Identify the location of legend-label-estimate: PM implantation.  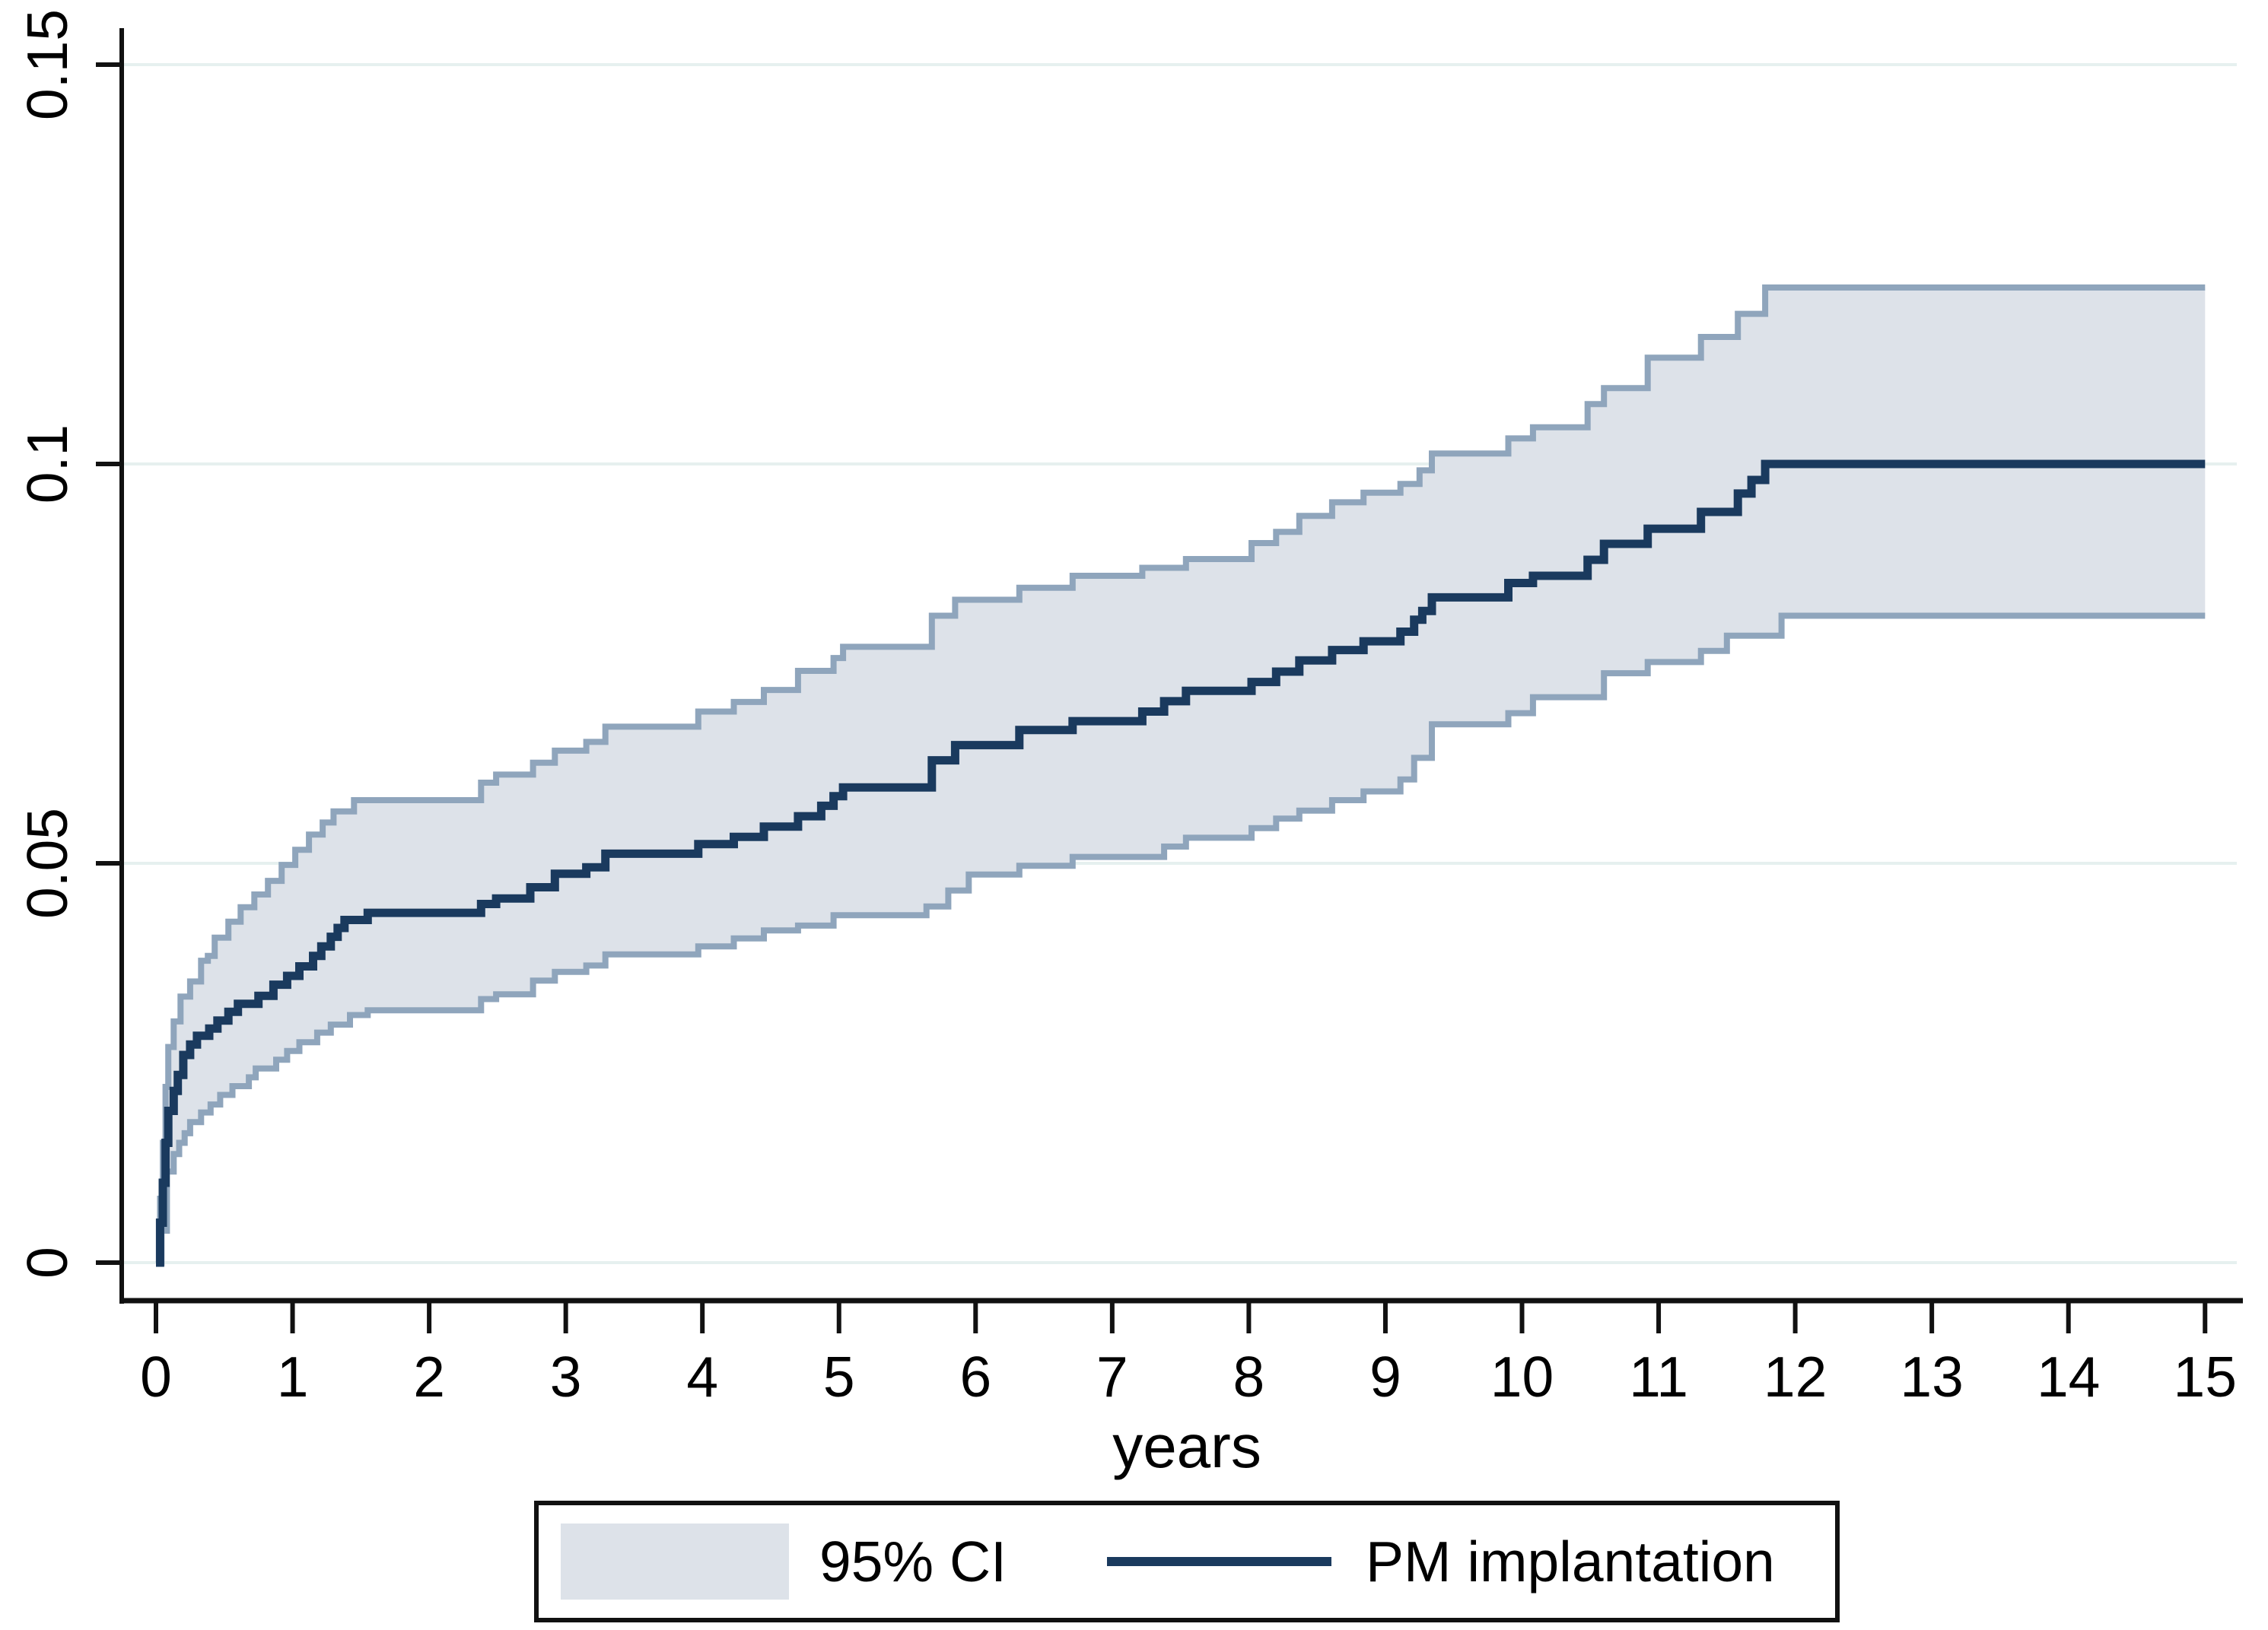
(1570, 1561).